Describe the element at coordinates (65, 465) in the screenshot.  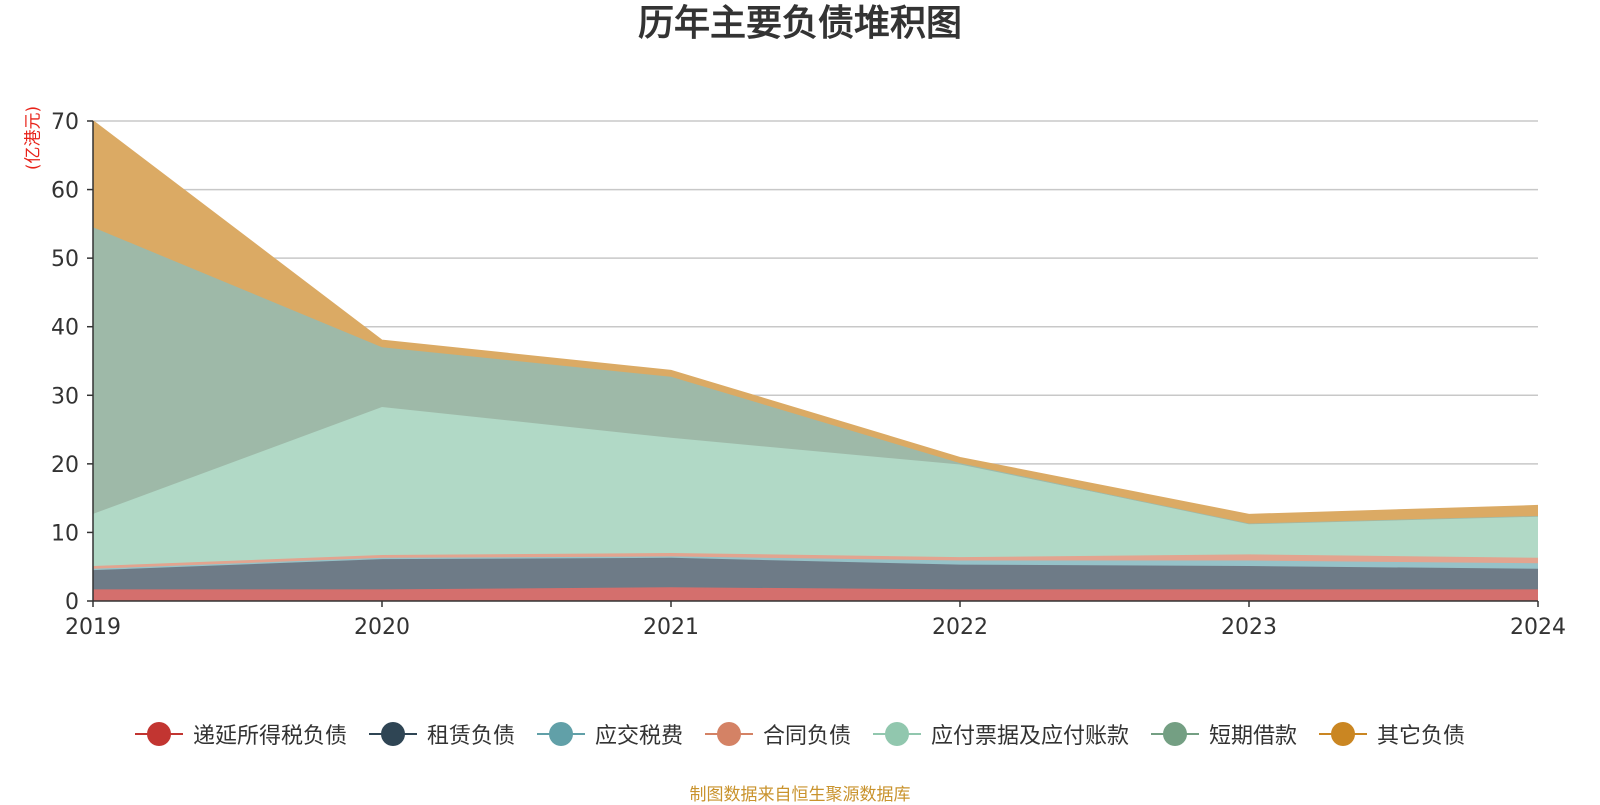
I see `y-tick-label: 20` at that location.